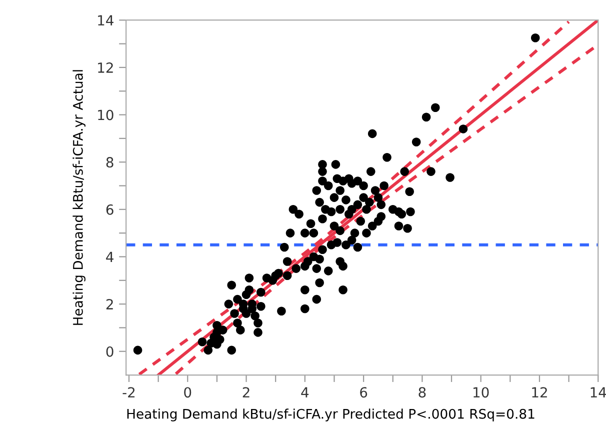  I want to click on y-tick-label: 8, so click(110, 162).